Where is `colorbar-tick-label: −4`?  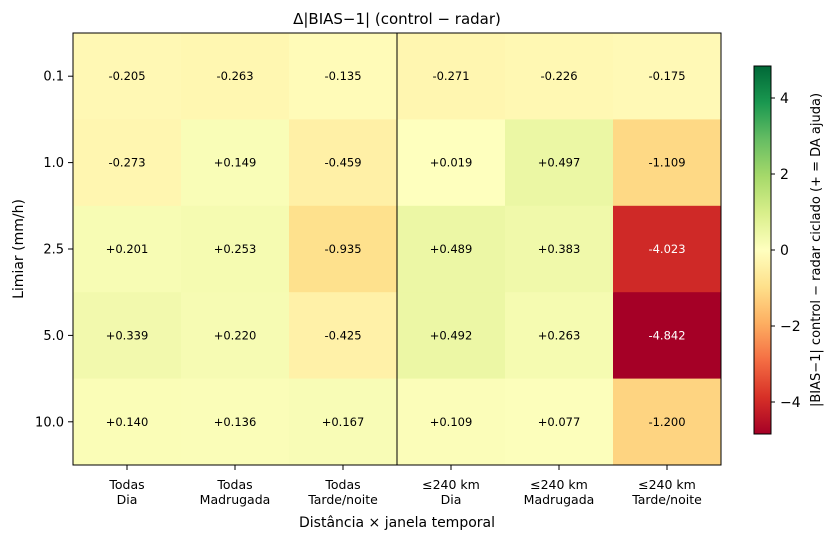 colorbar-tick-label: −4 is located at coordinates (790, 403).